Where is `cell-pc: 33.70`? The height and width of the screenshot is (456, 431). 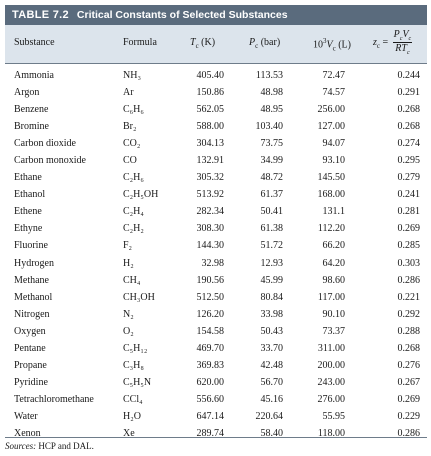
cell-pc: 33.70 is located at coordinates (272, 348).